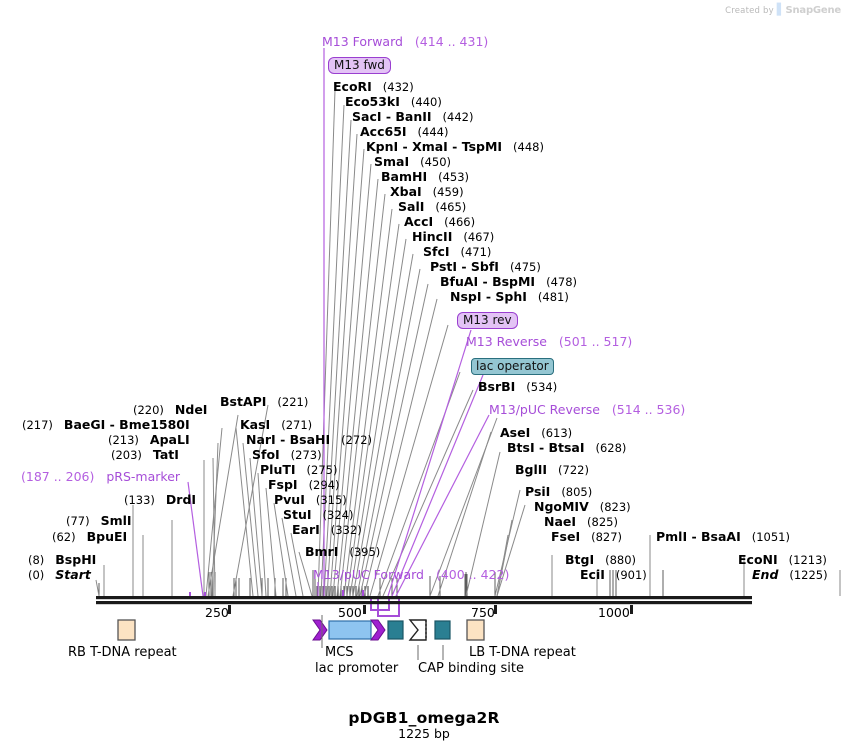  Describe the element at coordinates (320, 630) in the screenshot. I see `feature-lac-promoter-left` at that location.